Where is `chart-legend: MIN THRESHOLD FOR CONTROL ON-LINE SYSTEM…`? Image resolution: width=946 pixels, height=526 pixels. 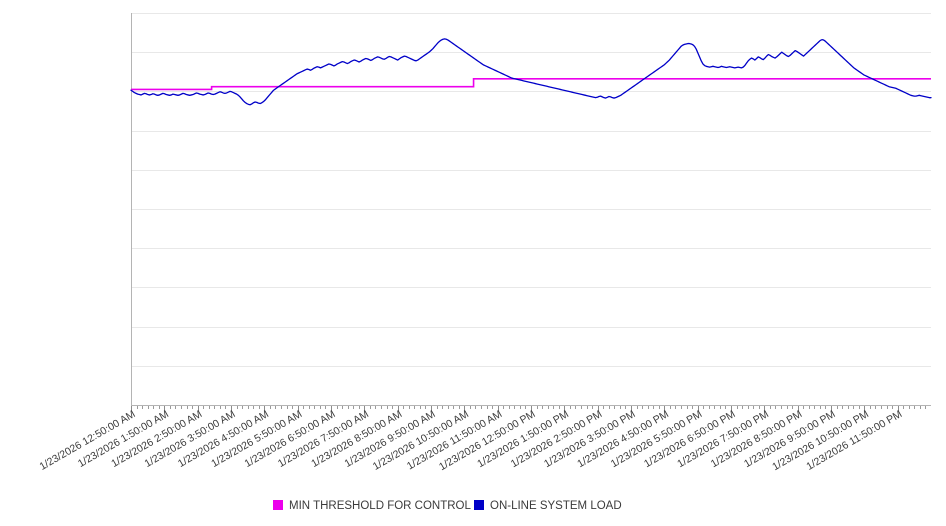
chart-legend: MIN THRESHOLD FOR CONTROL ON-LINE SYSTEM… is located at coordinates (447, 506).